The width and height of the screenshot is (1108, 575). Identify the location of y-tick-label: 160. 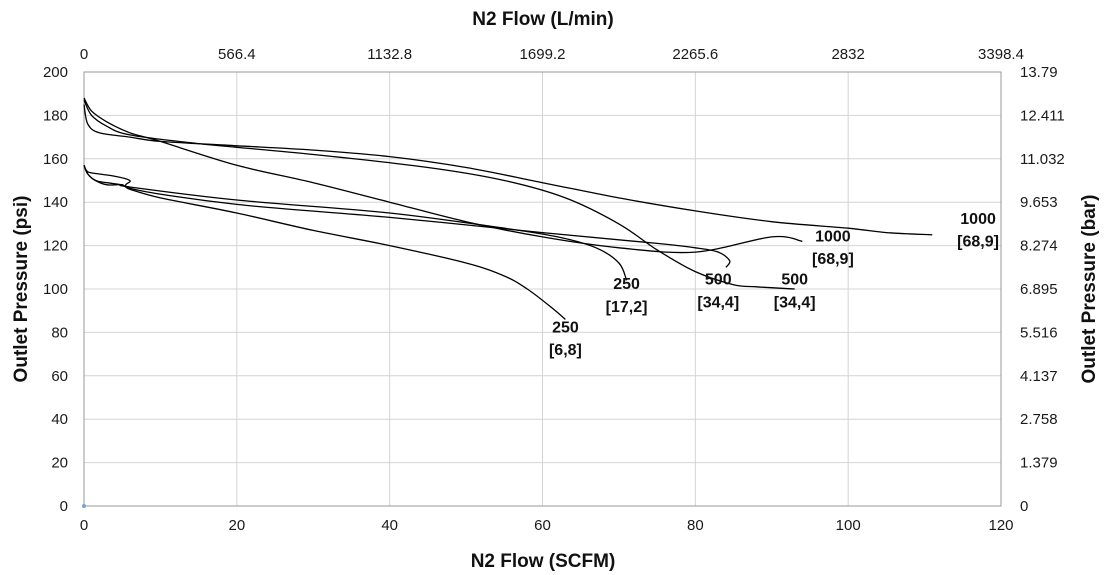
(55, 159).